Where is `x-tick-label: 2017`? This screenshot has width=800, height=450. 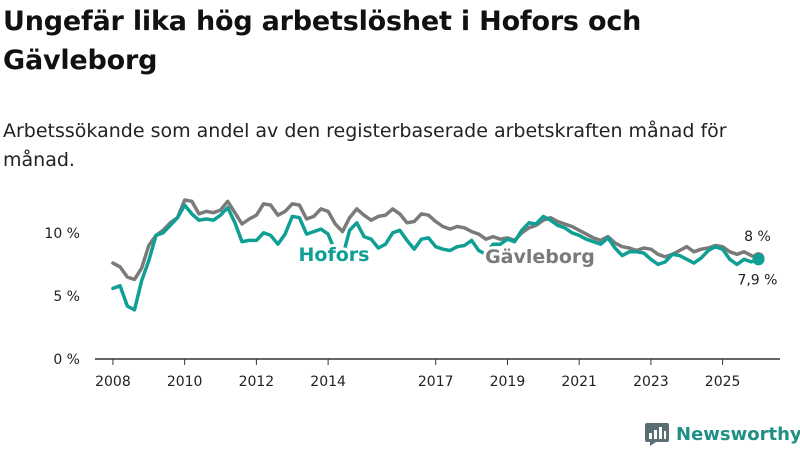 x-tick-label: 2017 is located at coordinates (436, 382).